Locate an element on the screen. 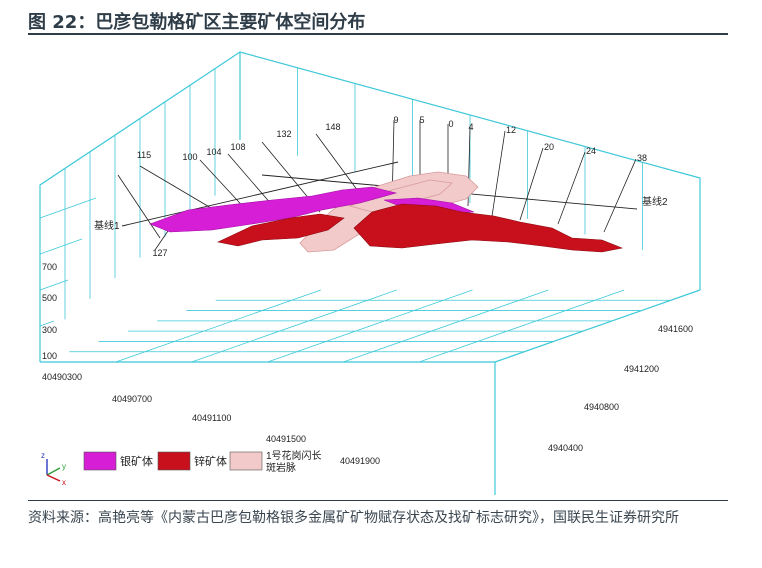 The image size is (762, 568). profile-label: 38 is located at coordinates (642, 158).